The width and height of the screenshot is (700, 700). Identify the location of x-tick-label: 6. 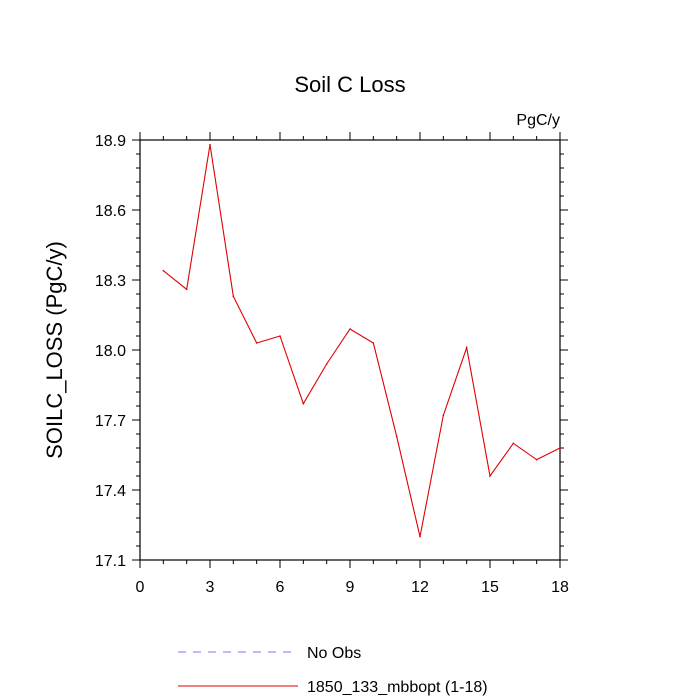
(280, 587).